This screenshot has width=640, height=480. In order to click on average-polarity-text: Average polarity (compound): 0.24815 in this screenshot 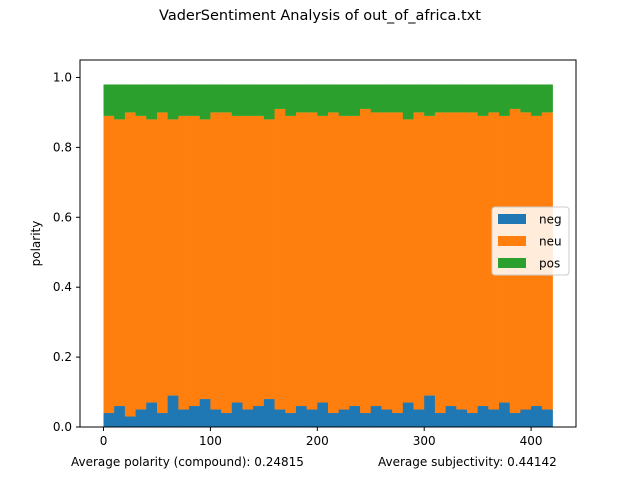, I will do `click(187, 462)`.